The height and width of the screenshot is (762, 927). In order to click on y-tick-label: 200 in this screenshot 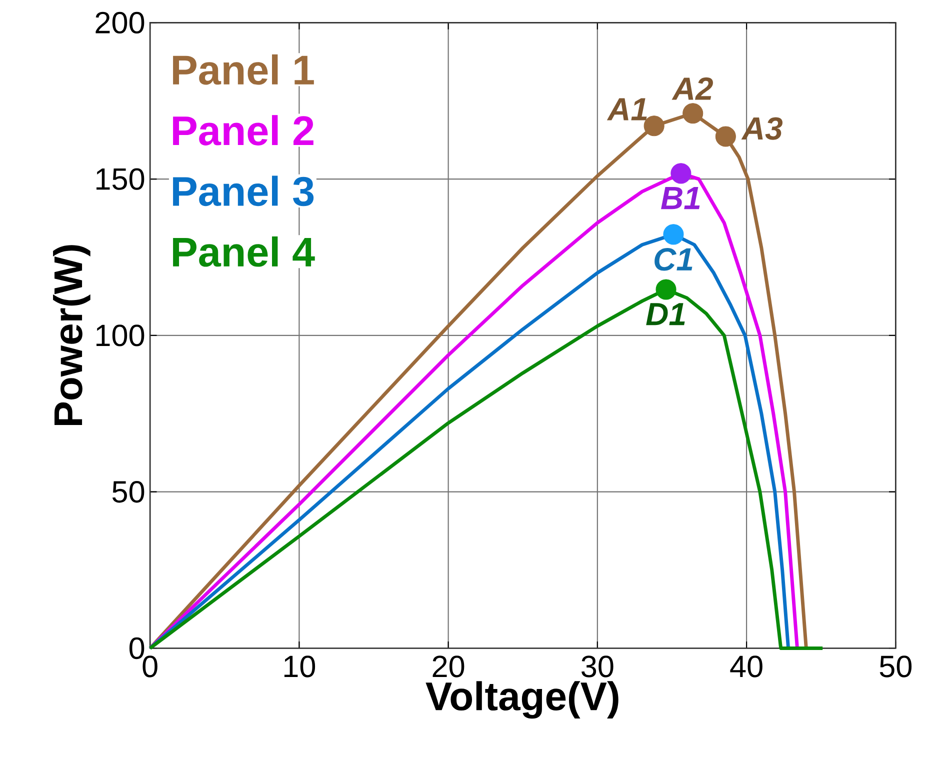, I will do `click(120, 23)`.